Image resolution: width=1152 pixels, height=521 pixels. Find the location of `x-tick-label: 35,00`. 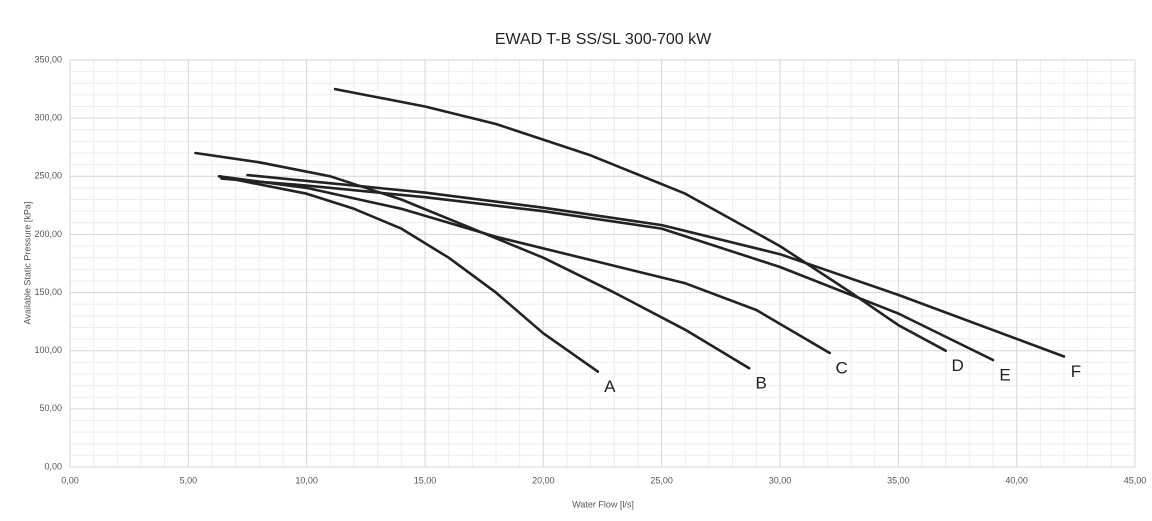

x-tick-label: 35,00 is located at coordinates (898, 480).